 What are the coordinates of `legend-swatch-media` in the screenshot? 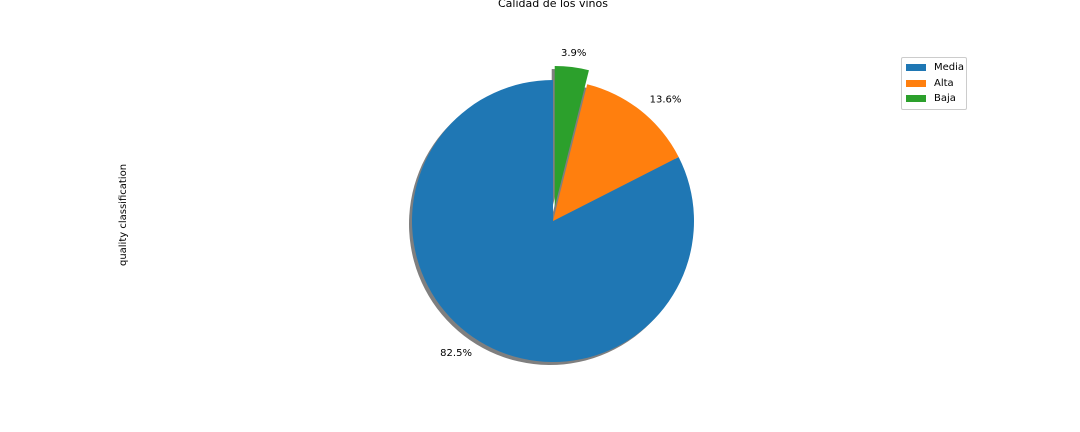 It's located at (916, 68).